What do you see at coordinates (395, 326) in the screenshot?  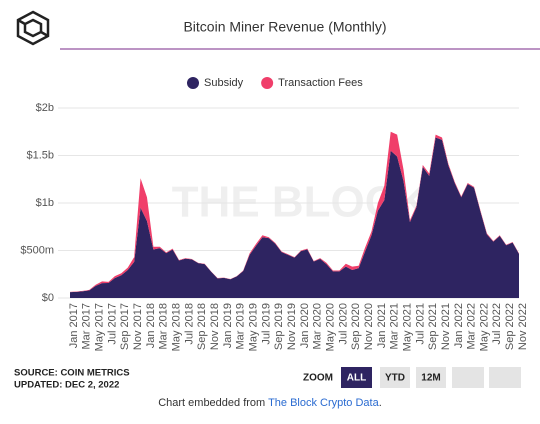 I see `x-tick-label: Mar 2021` at bounding box center [395, 326].